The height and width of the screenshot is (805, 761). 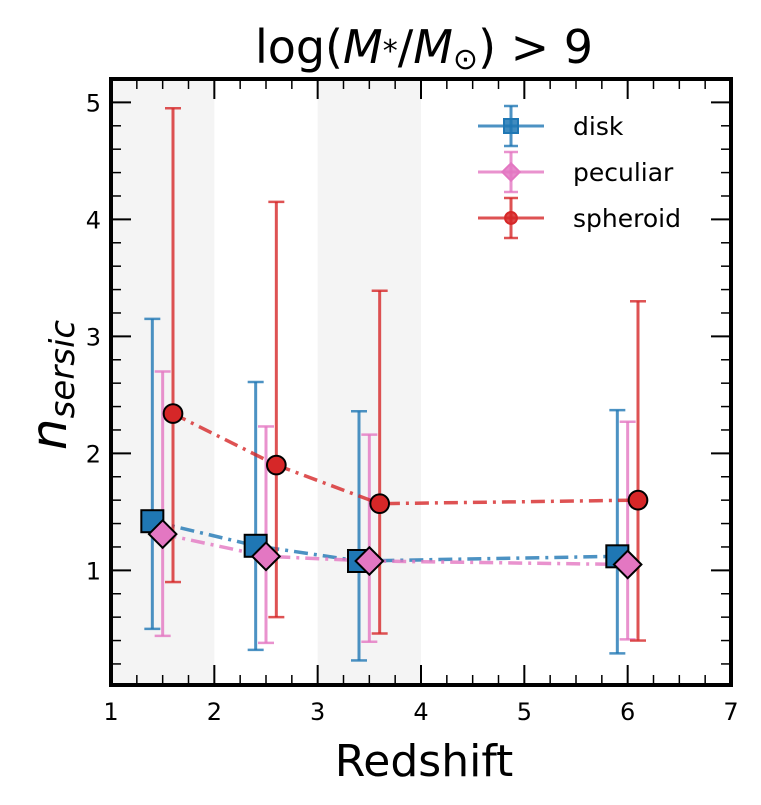 I want to click on legend-label: disk, so click(x=598, y=126).